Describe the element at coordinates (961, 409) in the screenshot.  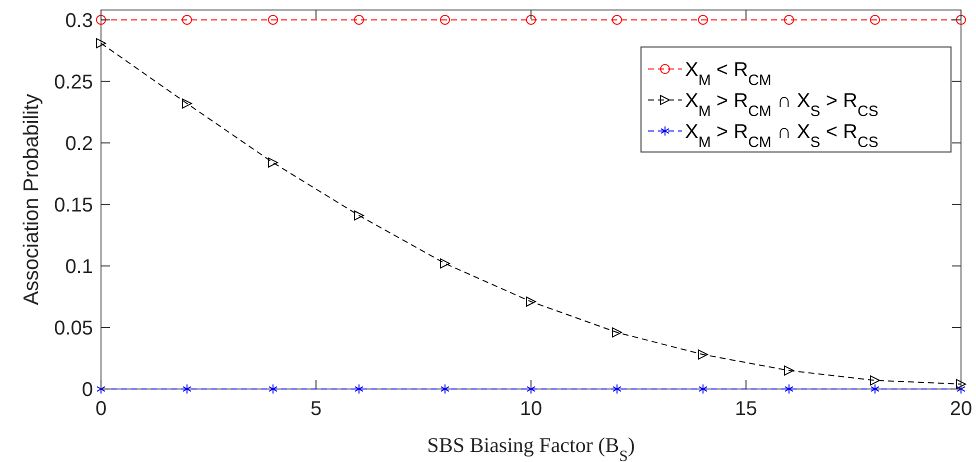
I see `x-tick-label: 20` at that location.